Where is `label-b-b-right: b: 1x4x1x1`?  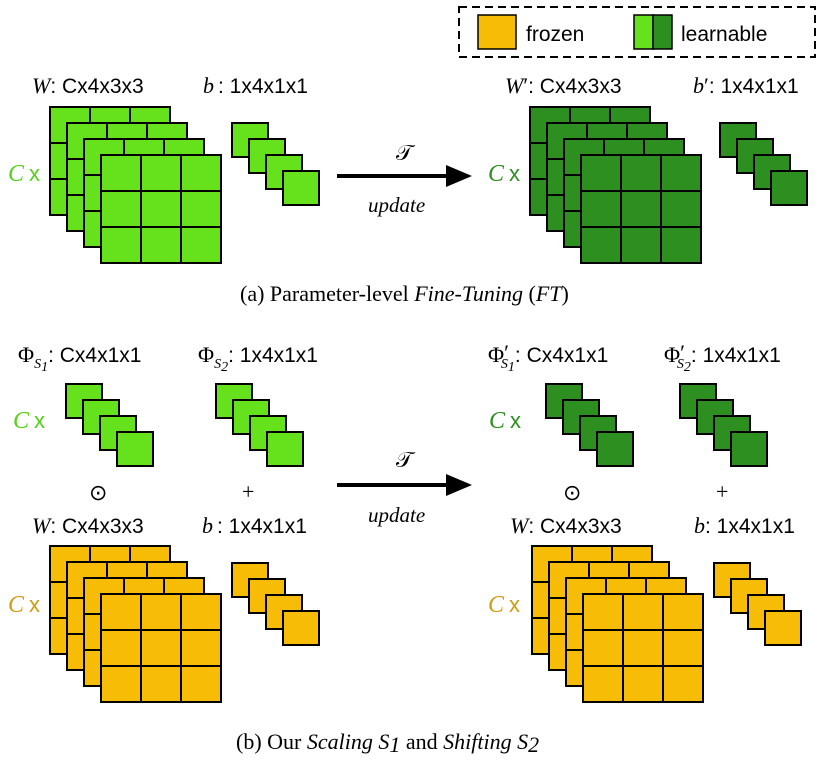
label-b-b-right: b: 1x4x1x1 is located at coordinates (744, 525).